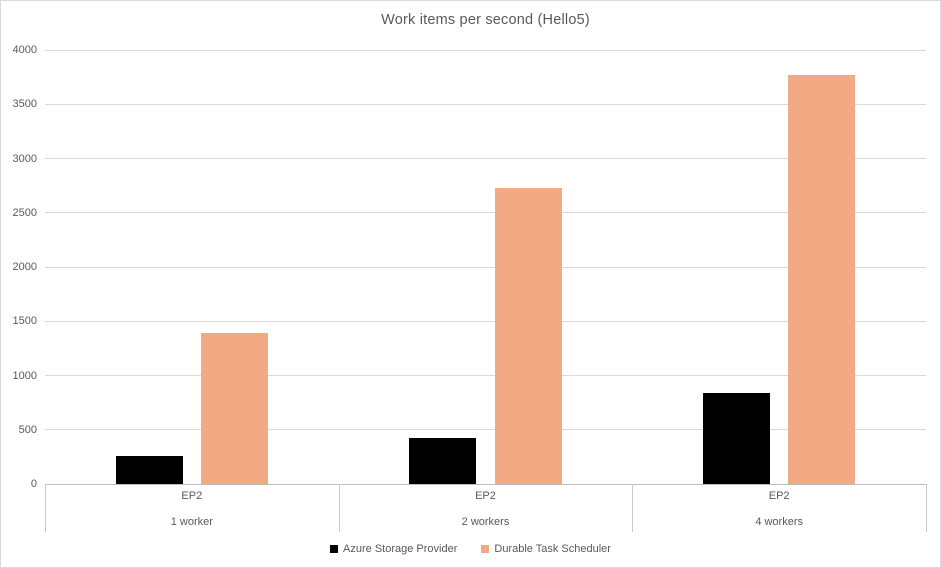 This screenshot has height=568, width=941. Describe the element at coordinates (552, 549) in the screenshot. I see `legend-label: Durable Task Scheduler` at that location.